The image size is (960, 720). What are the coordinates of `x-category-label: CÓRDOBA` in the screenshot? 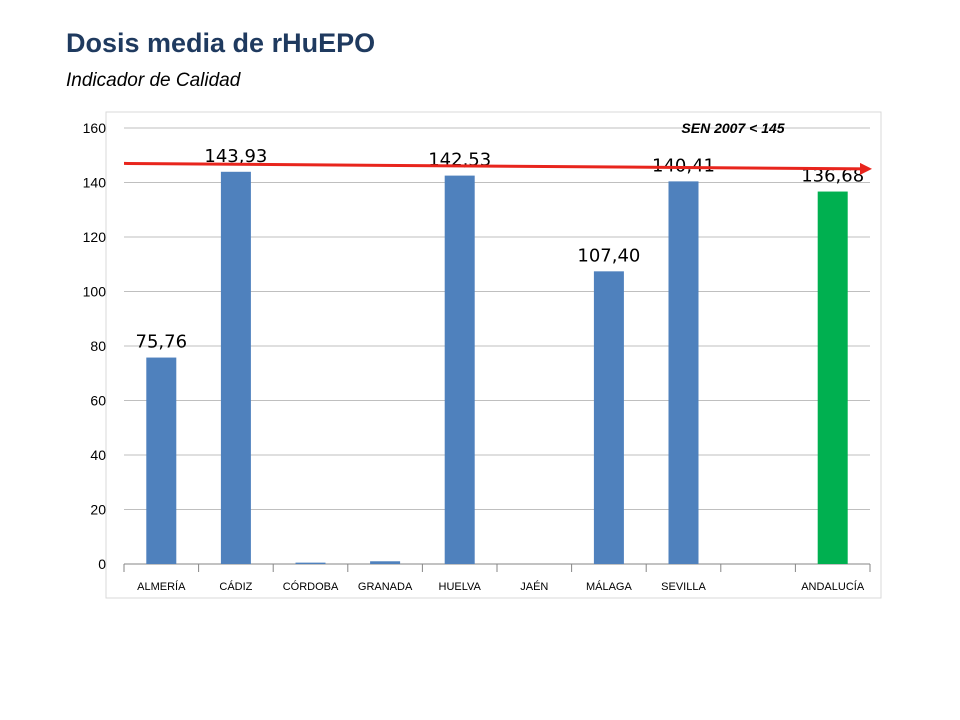 It's located at (311, 586).